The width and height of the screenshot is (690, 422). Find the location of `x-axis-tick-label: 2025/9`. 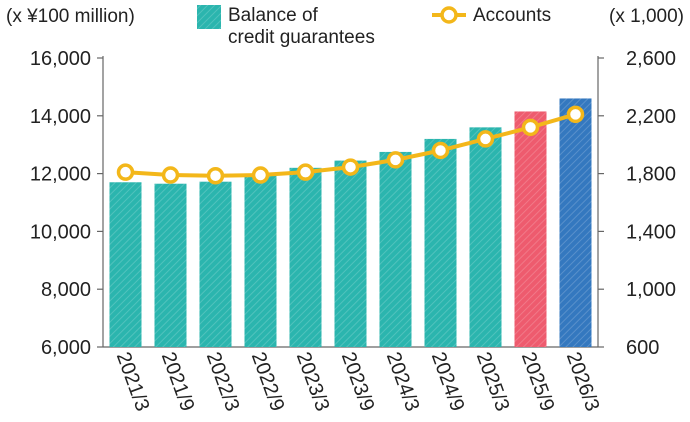

x-axis-tick-label: 2025/9 is located at coordinates (538, 381).